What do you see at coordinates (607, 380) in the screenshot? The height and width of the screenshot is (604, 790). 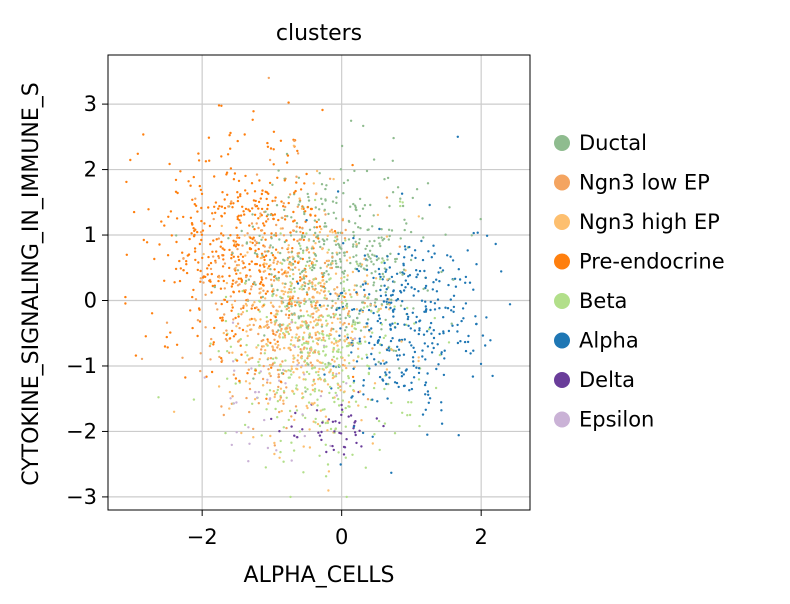 I see `legend-label: Delta` at bounding box center [607, 380].